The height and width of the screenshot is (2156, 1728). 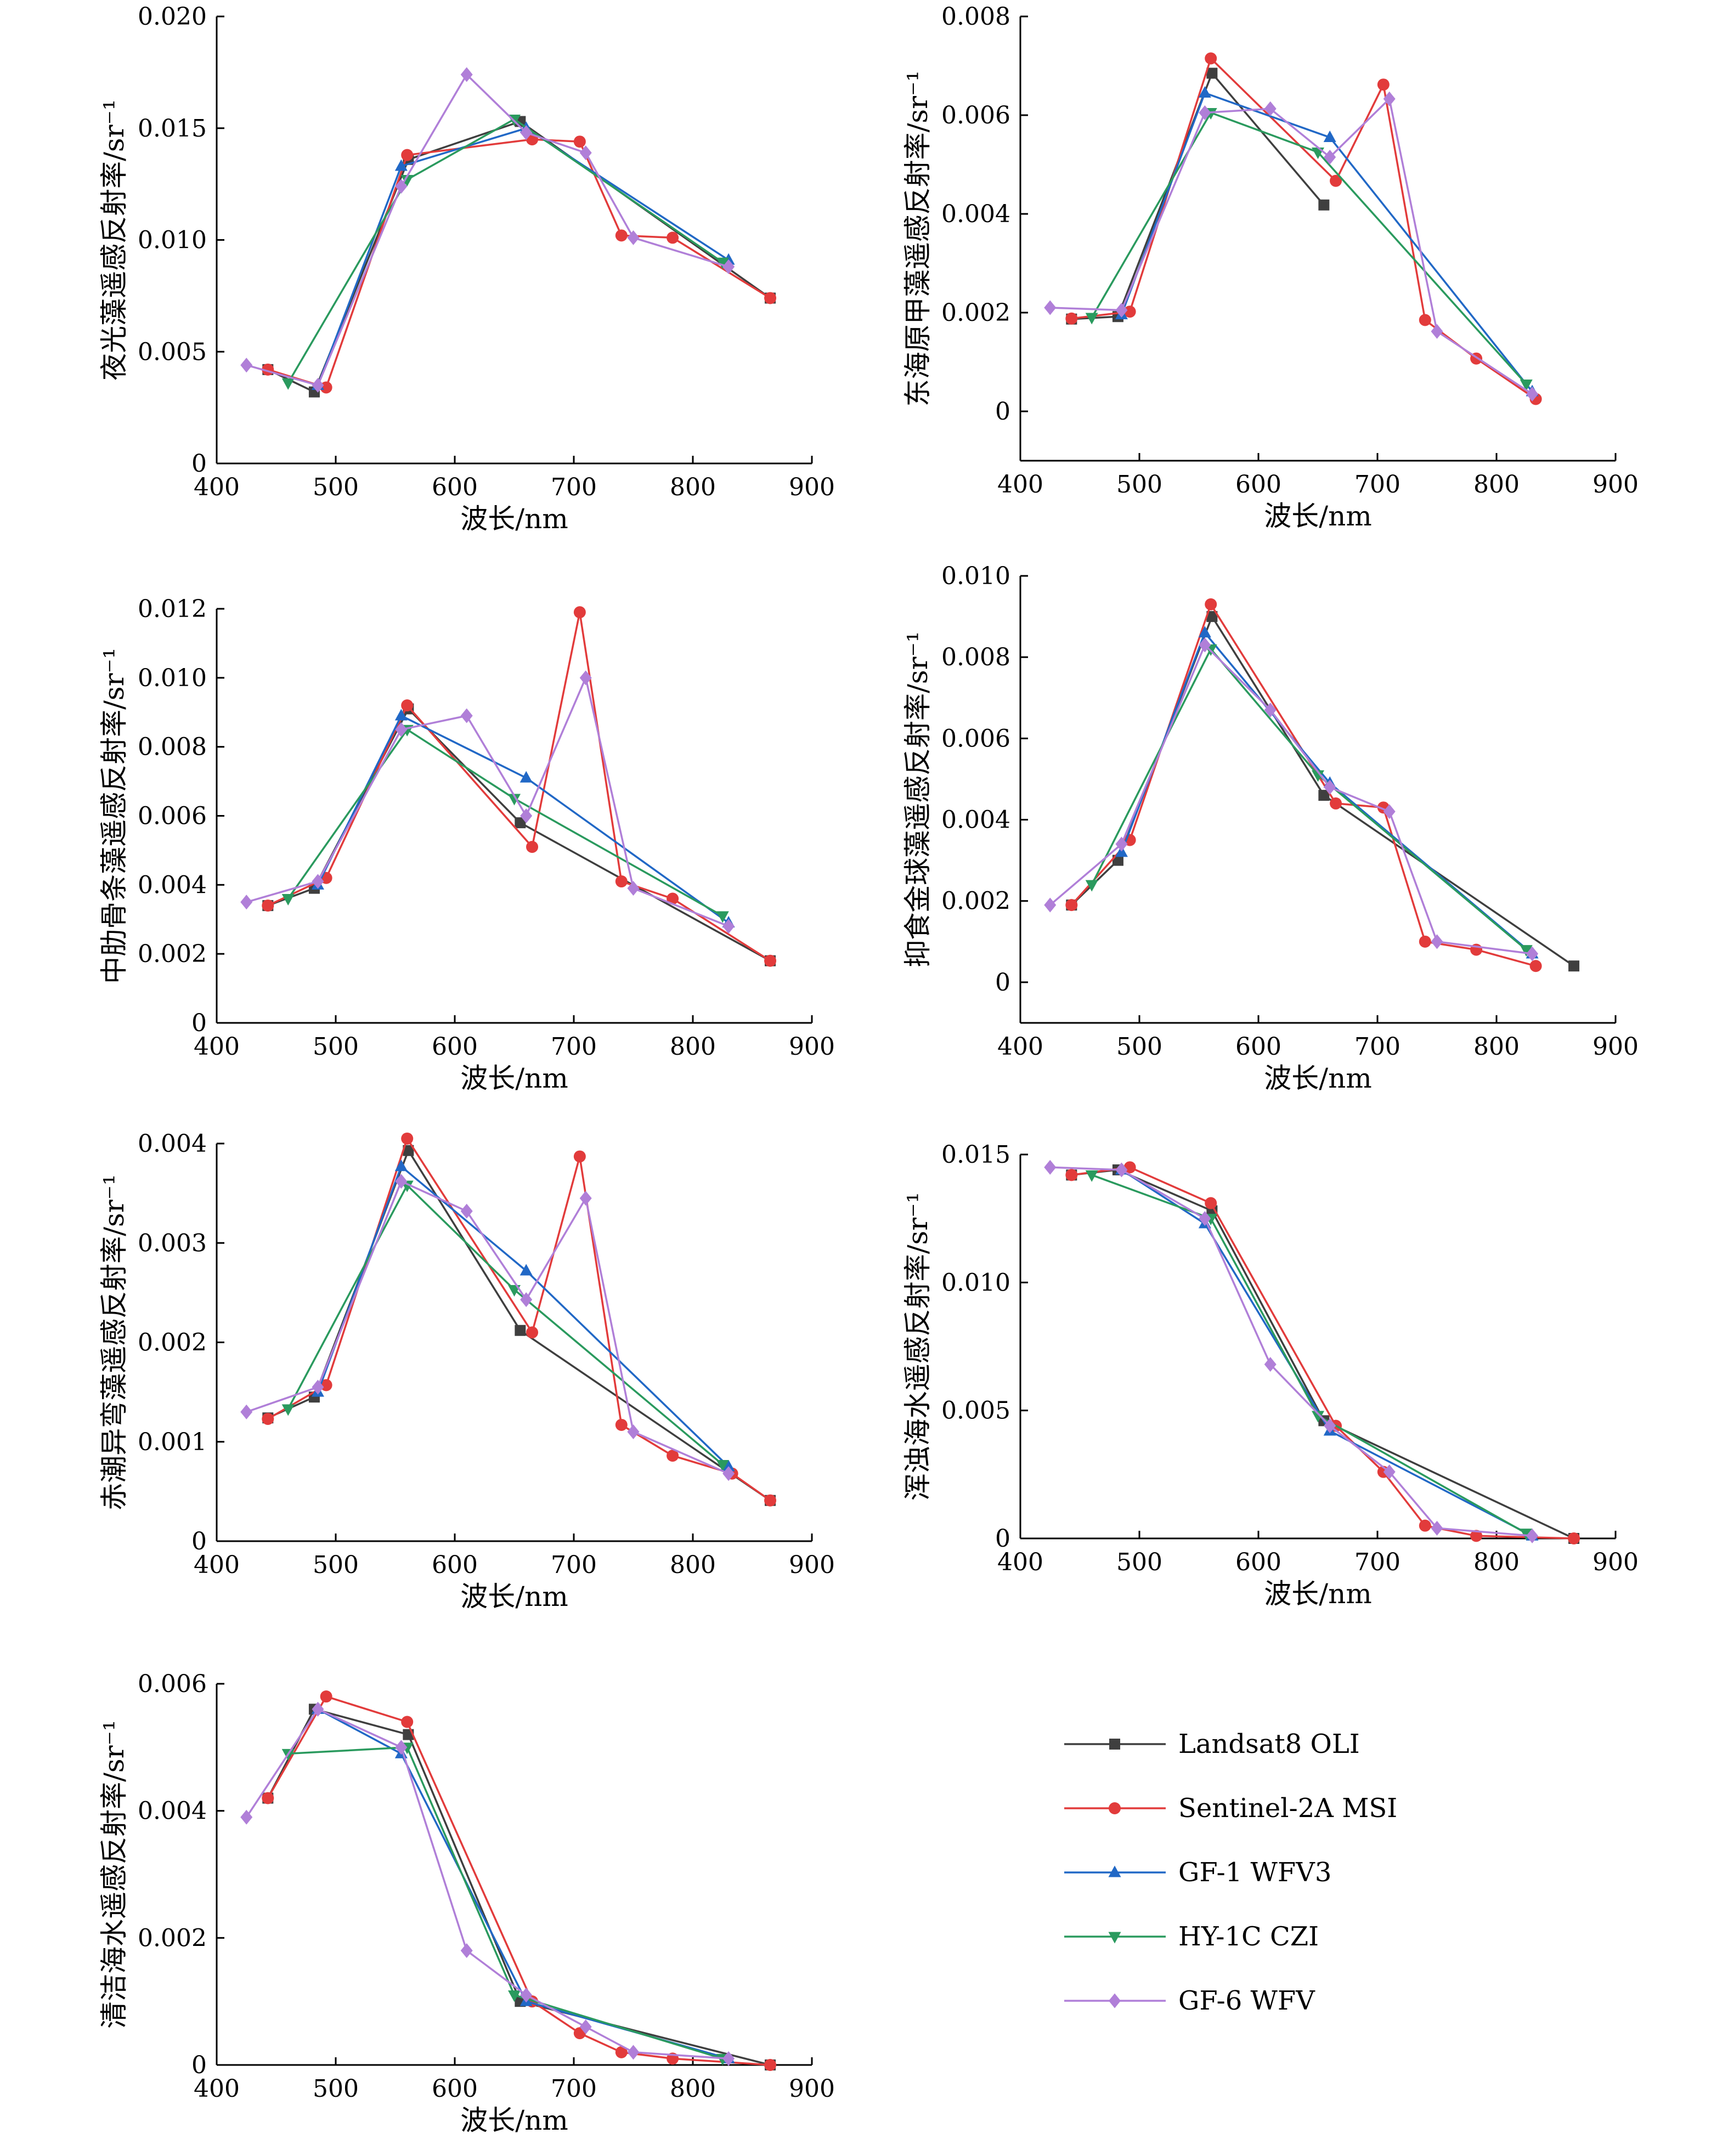 What do you see at coordinates (1231, 1808) in the screenshot?
I see `legend-entry-sentinel-2a-msi: Sentinel-2A MSI` at bounding box center [1231, 1808].